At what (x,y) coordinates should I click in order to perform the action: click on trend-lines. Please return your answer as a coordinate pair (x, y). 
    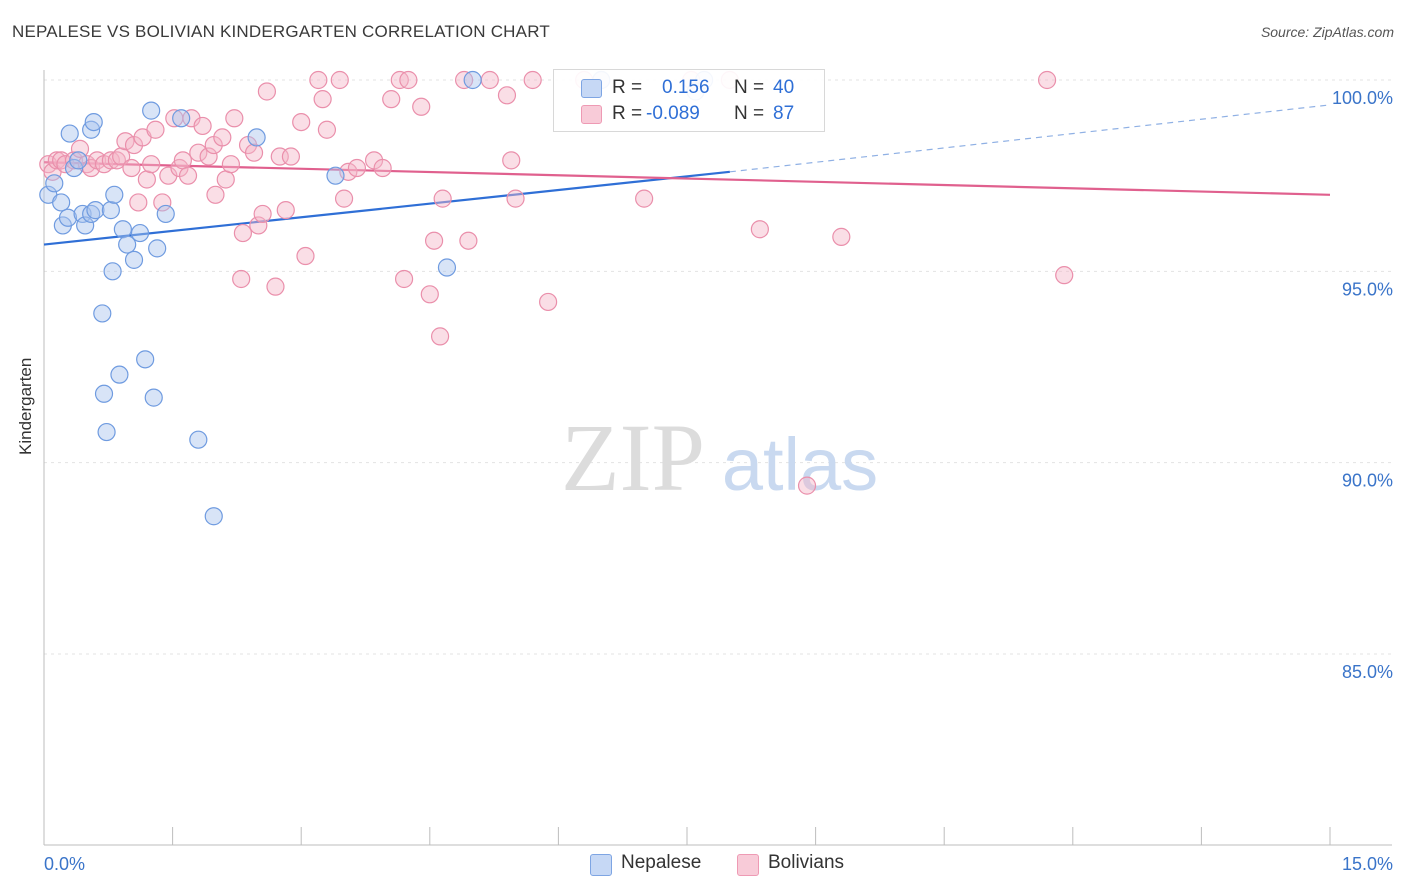
    Looking at the image, I should click on (687, 175).